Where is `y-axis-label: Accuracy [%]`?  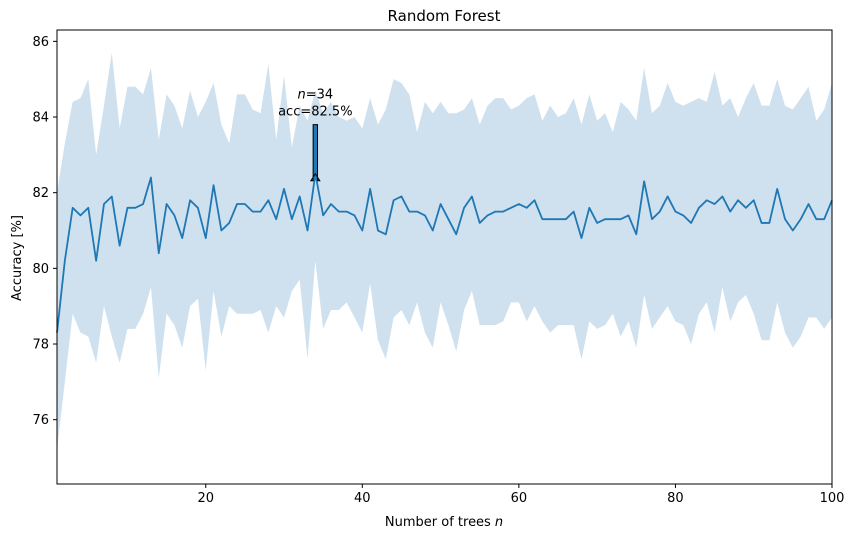 y-axis-label: Accuracy [%] is located at coordinates (17, 258).